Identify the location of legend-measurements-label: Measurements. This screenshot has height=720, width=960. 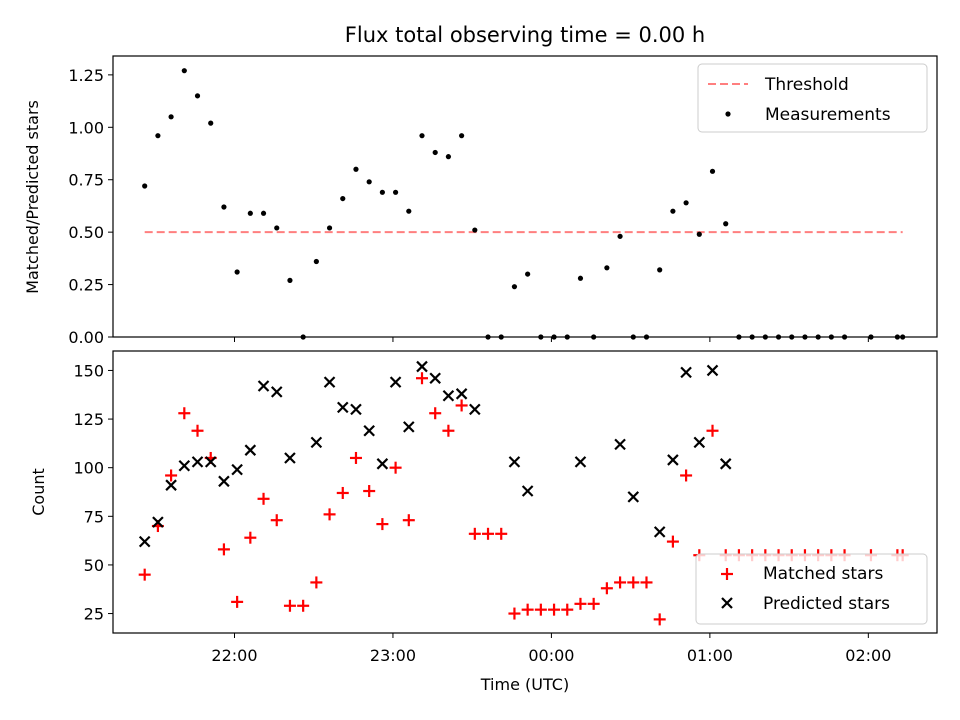
(828, 115).